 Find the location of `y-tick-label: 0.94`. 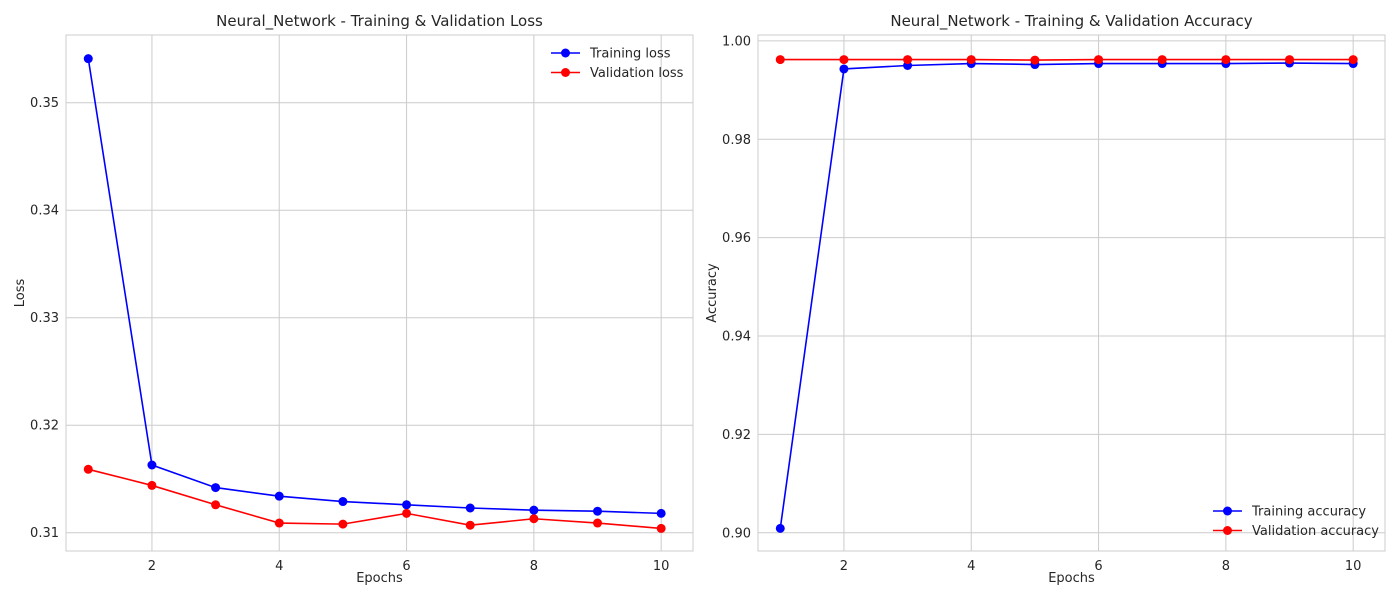

y-tick-label: 0.94 is located at coordinates (736, 337).